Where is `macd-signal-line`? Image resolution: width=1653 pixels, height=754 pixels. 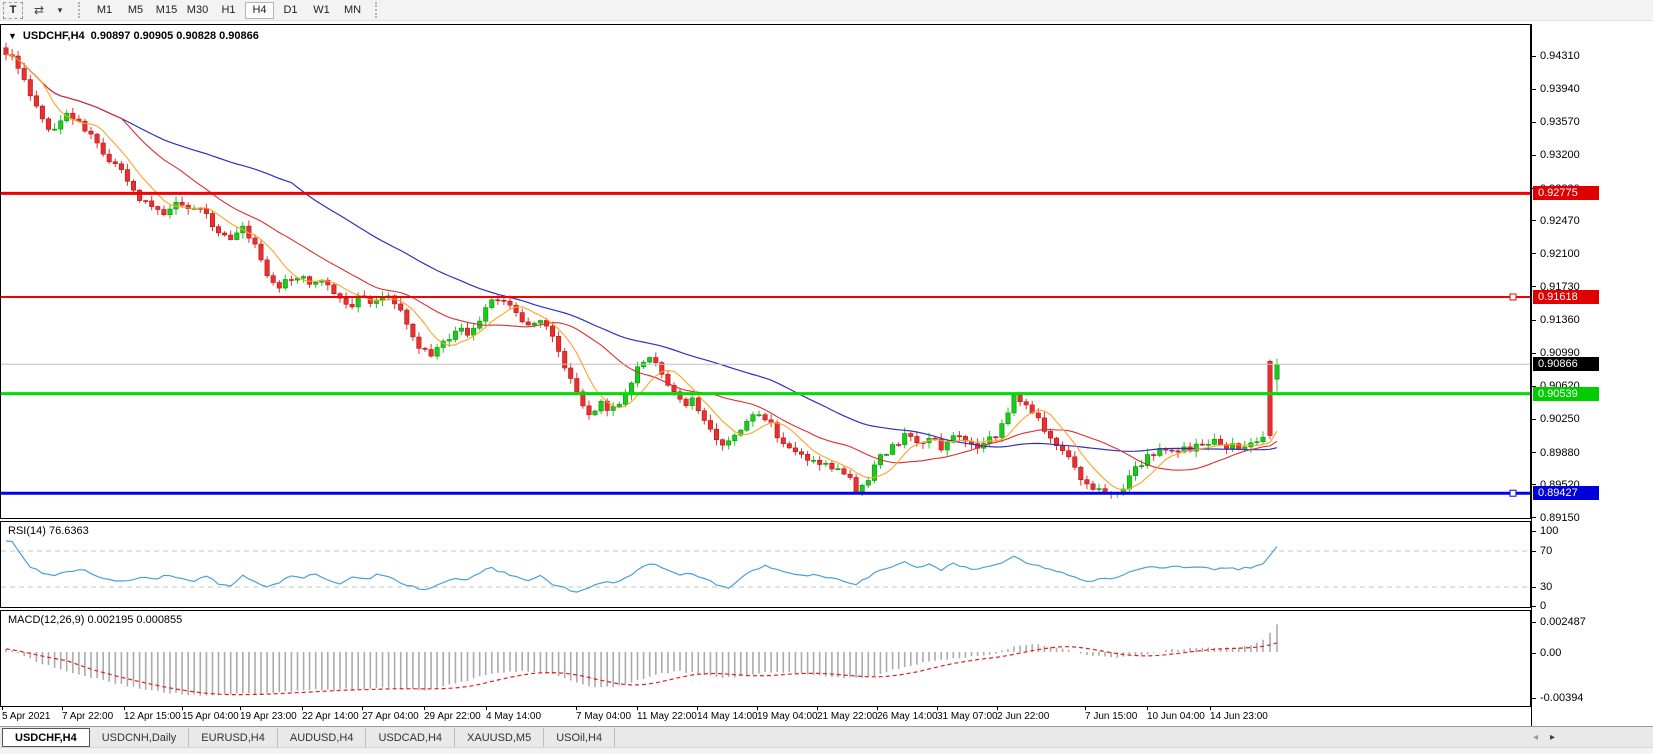
macd-signal-line is located at coordinates (641, 669).